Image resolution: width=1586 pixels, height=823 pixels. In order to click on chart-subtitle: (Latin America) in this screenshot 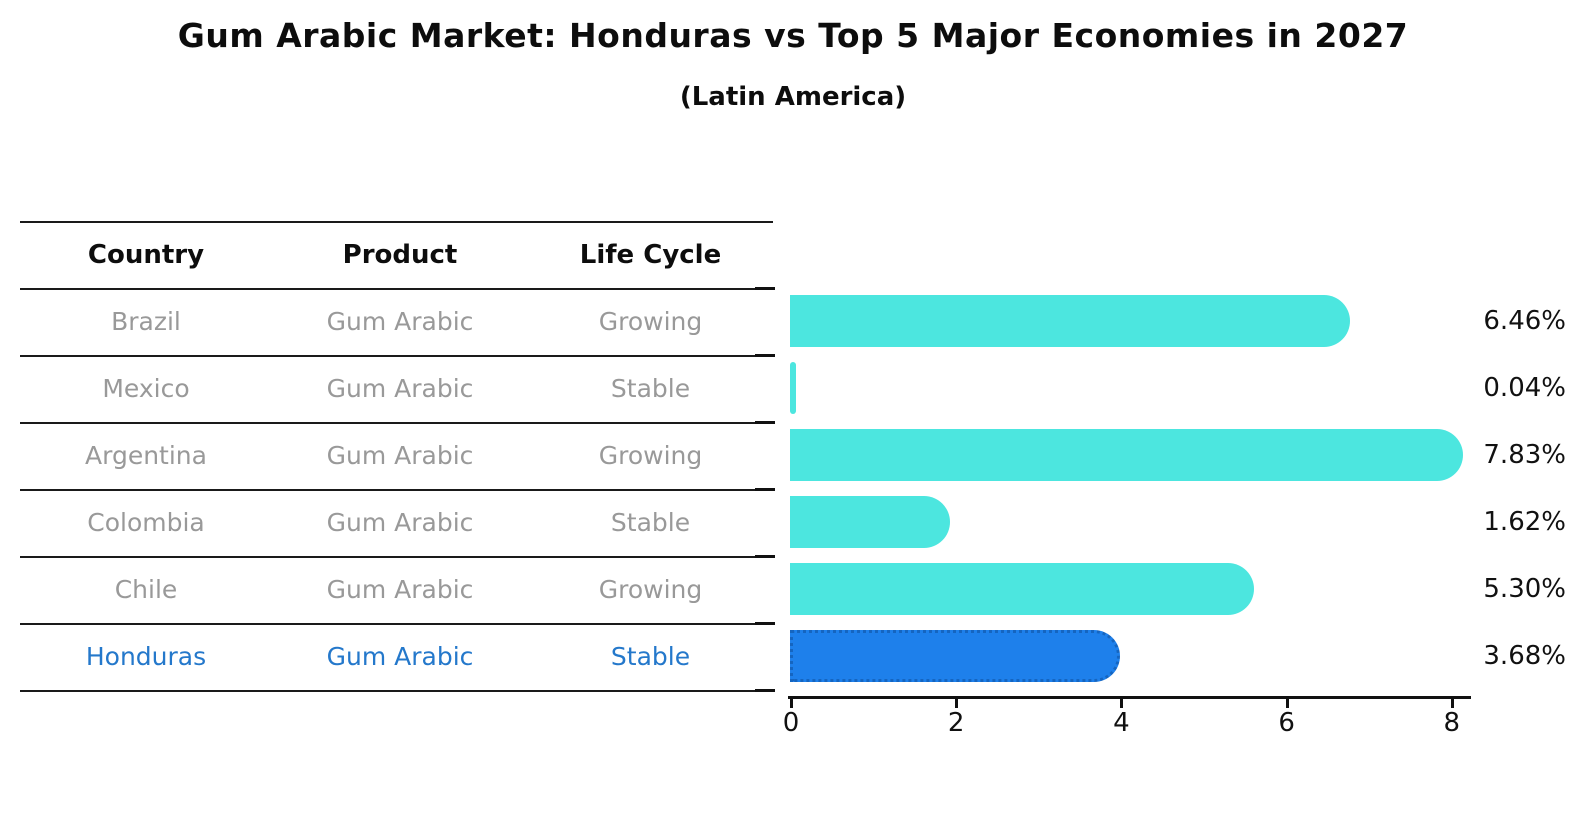, I will do `click(793, 97)`.